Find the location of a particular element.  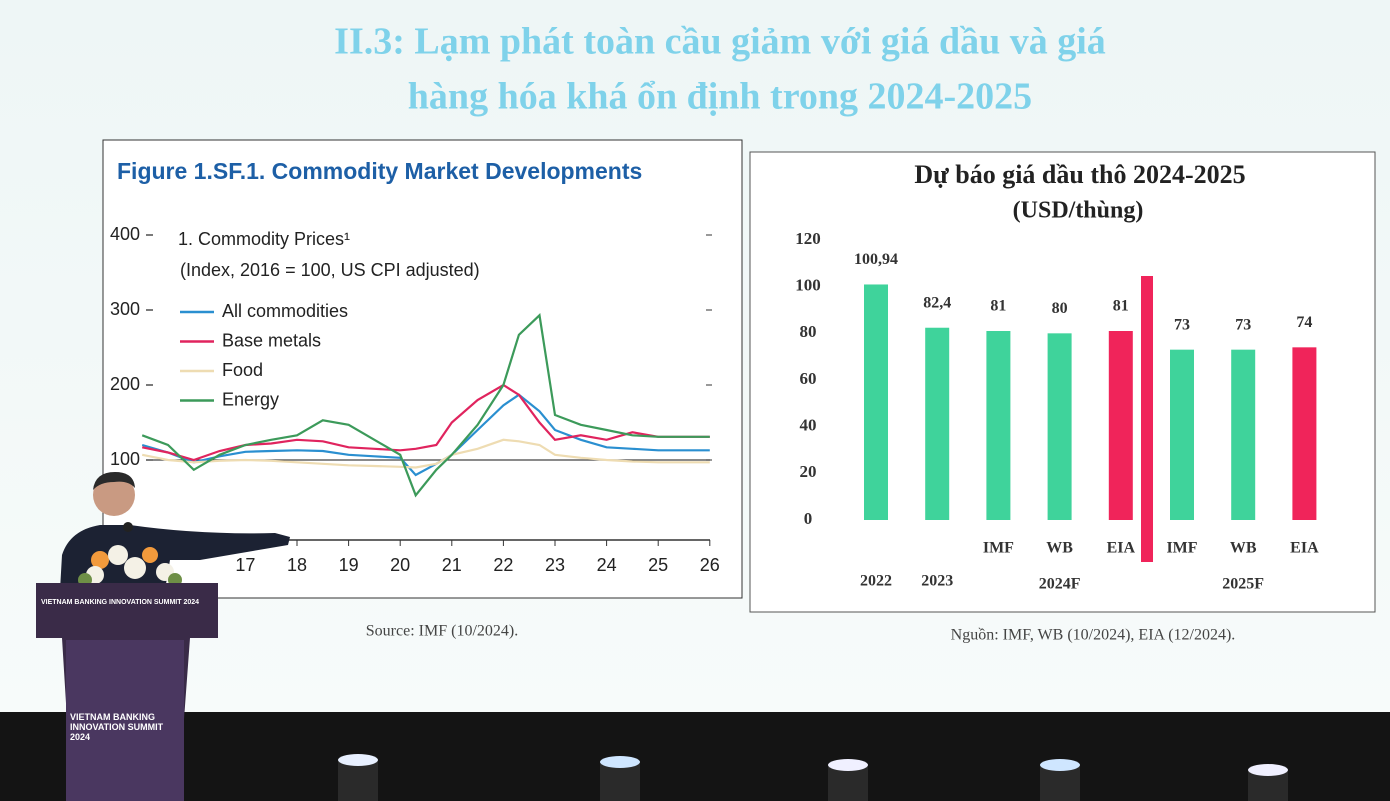

legend-label: Food is located at coordinates (242, 370).